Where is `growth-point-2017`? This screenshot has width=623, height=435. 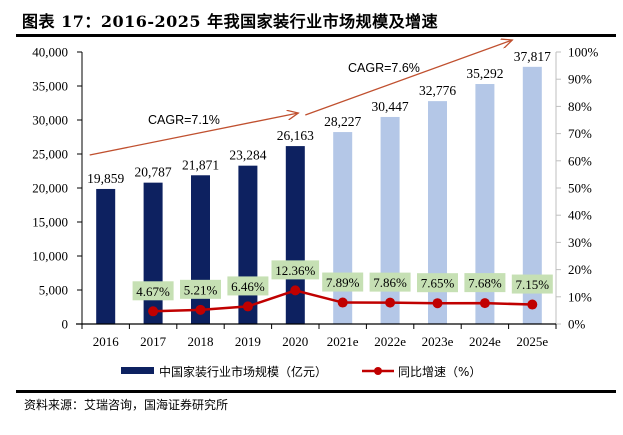
growth-point-2017 is located at coordinates (153, 311).